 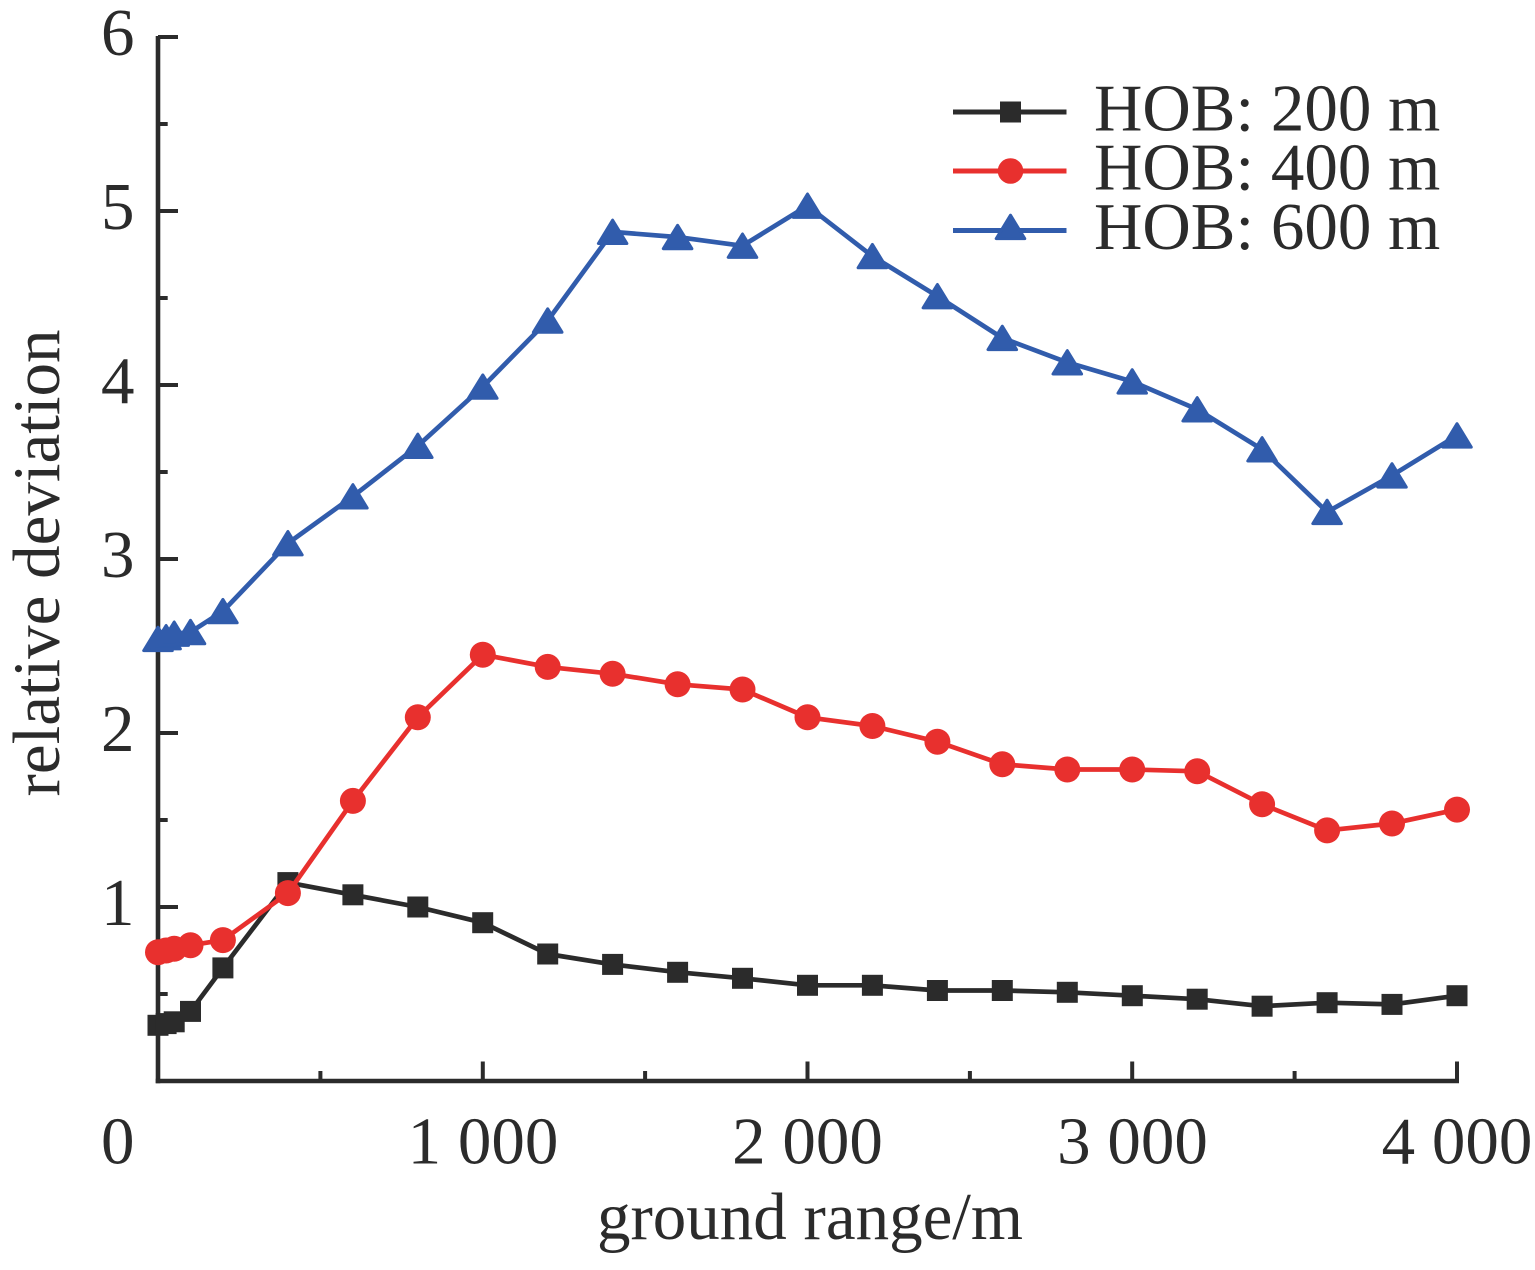 What do you see at coordinates (1267, 227) in the screenshot?
I see `svg-text: HOB: 600 m` at bounding box center [1267, 227].